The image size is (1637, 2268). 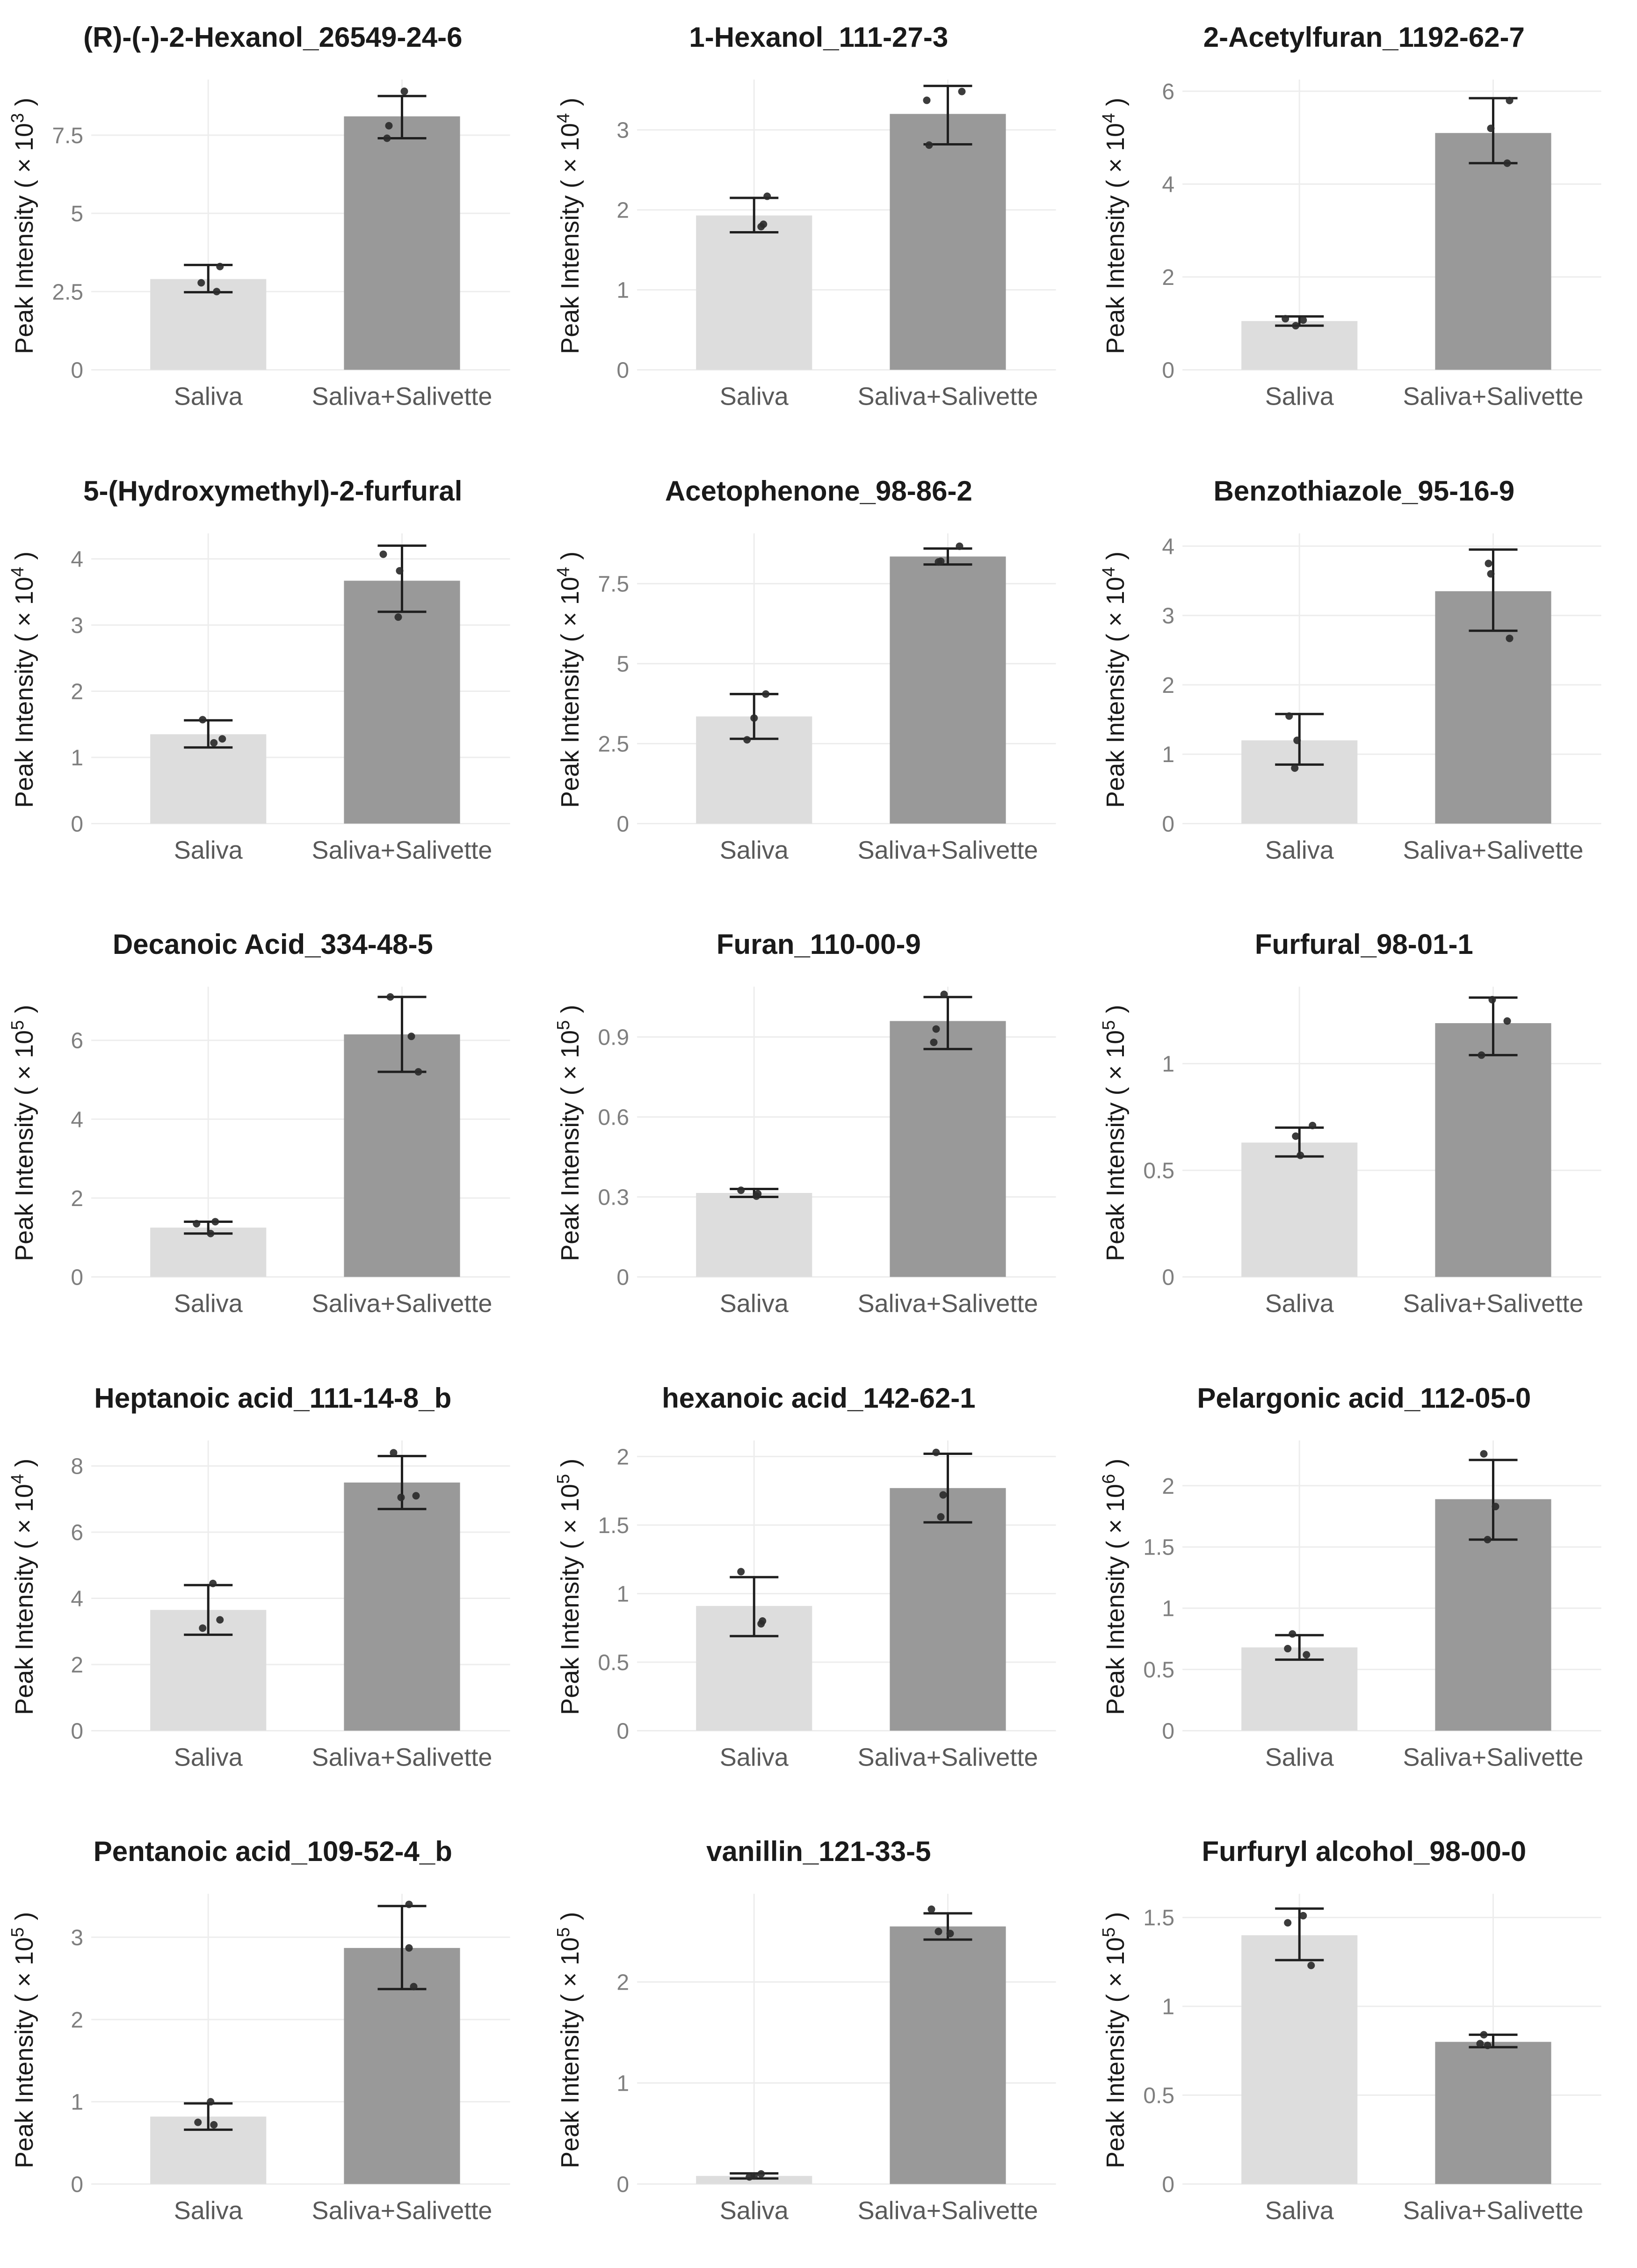 What do you see at coordinates (569, 2040) in the screenshot?
I see `y-axis-label: Peak Intensity ( × 105 )` at bounding box center [569, 2040].